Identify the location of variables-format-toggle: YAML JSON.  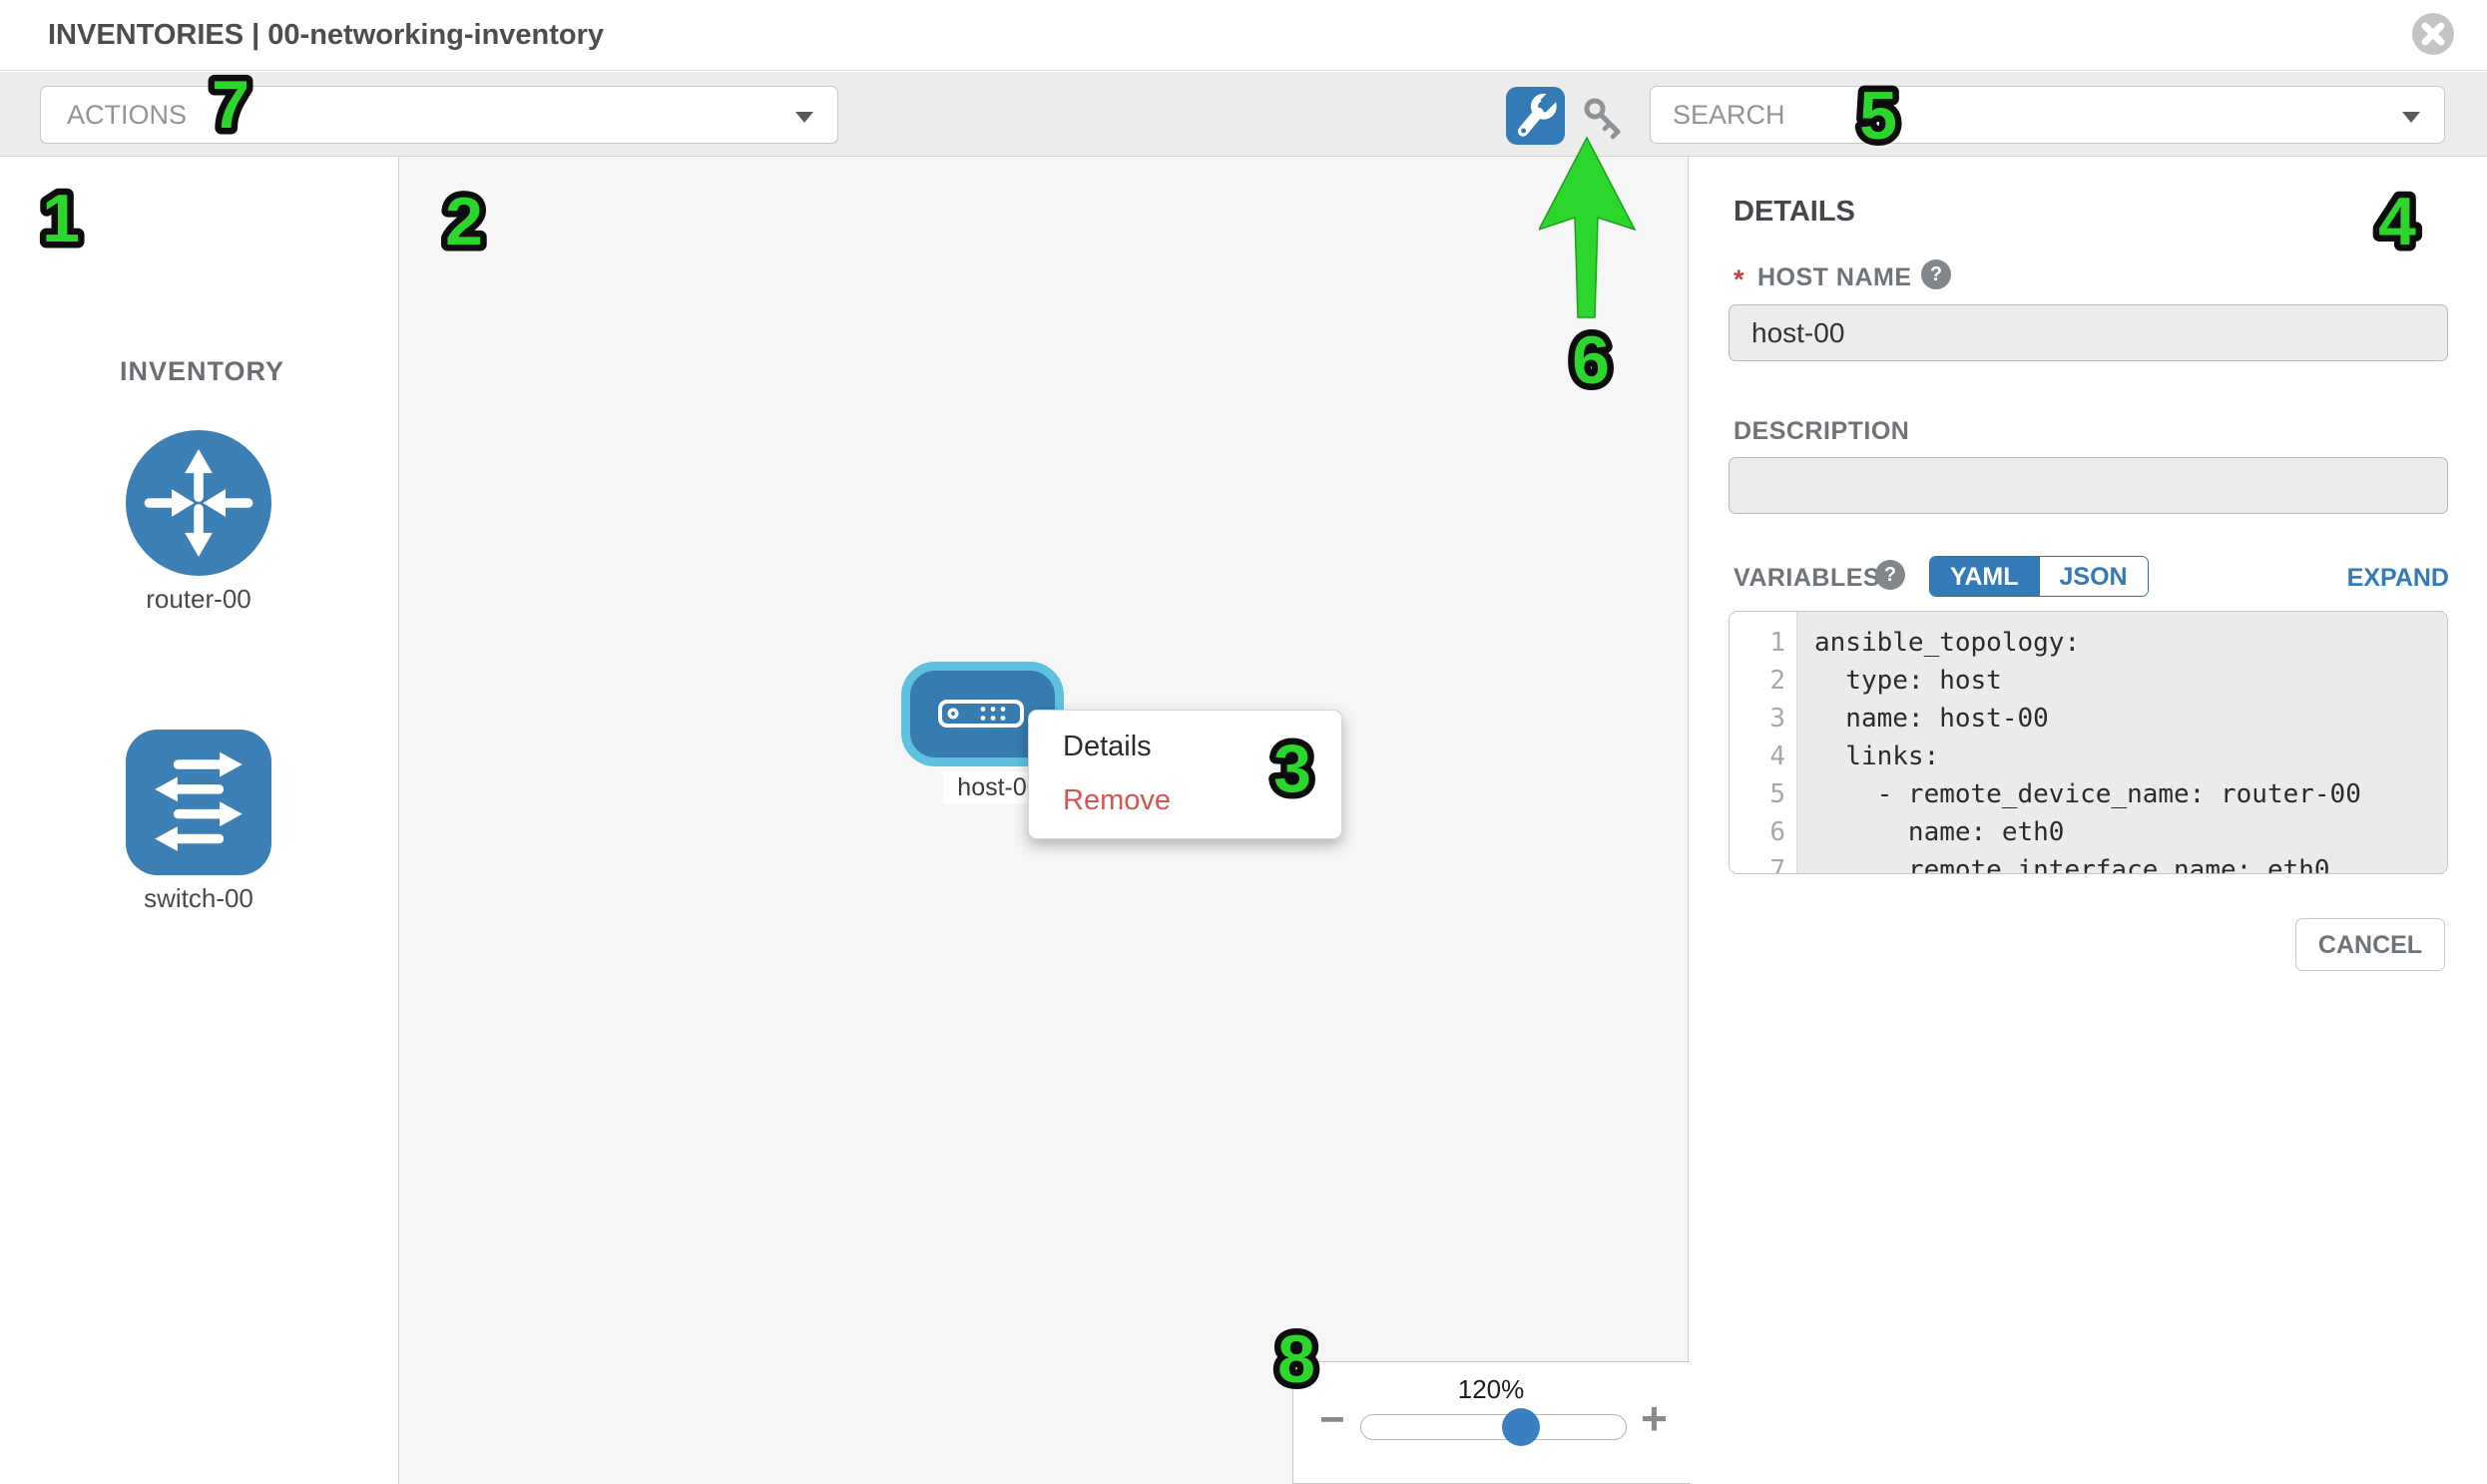
(2039, 576).